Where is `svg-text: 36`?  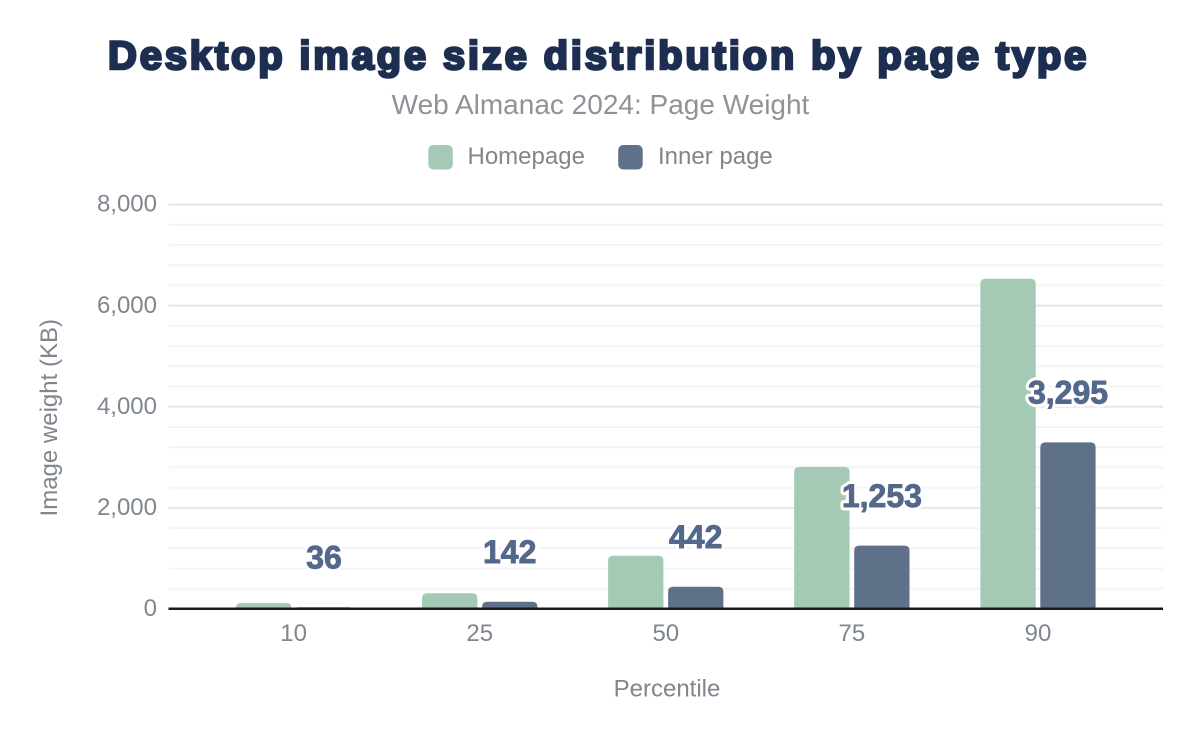
svg-text: 36 is located at coordinates (324, 558).